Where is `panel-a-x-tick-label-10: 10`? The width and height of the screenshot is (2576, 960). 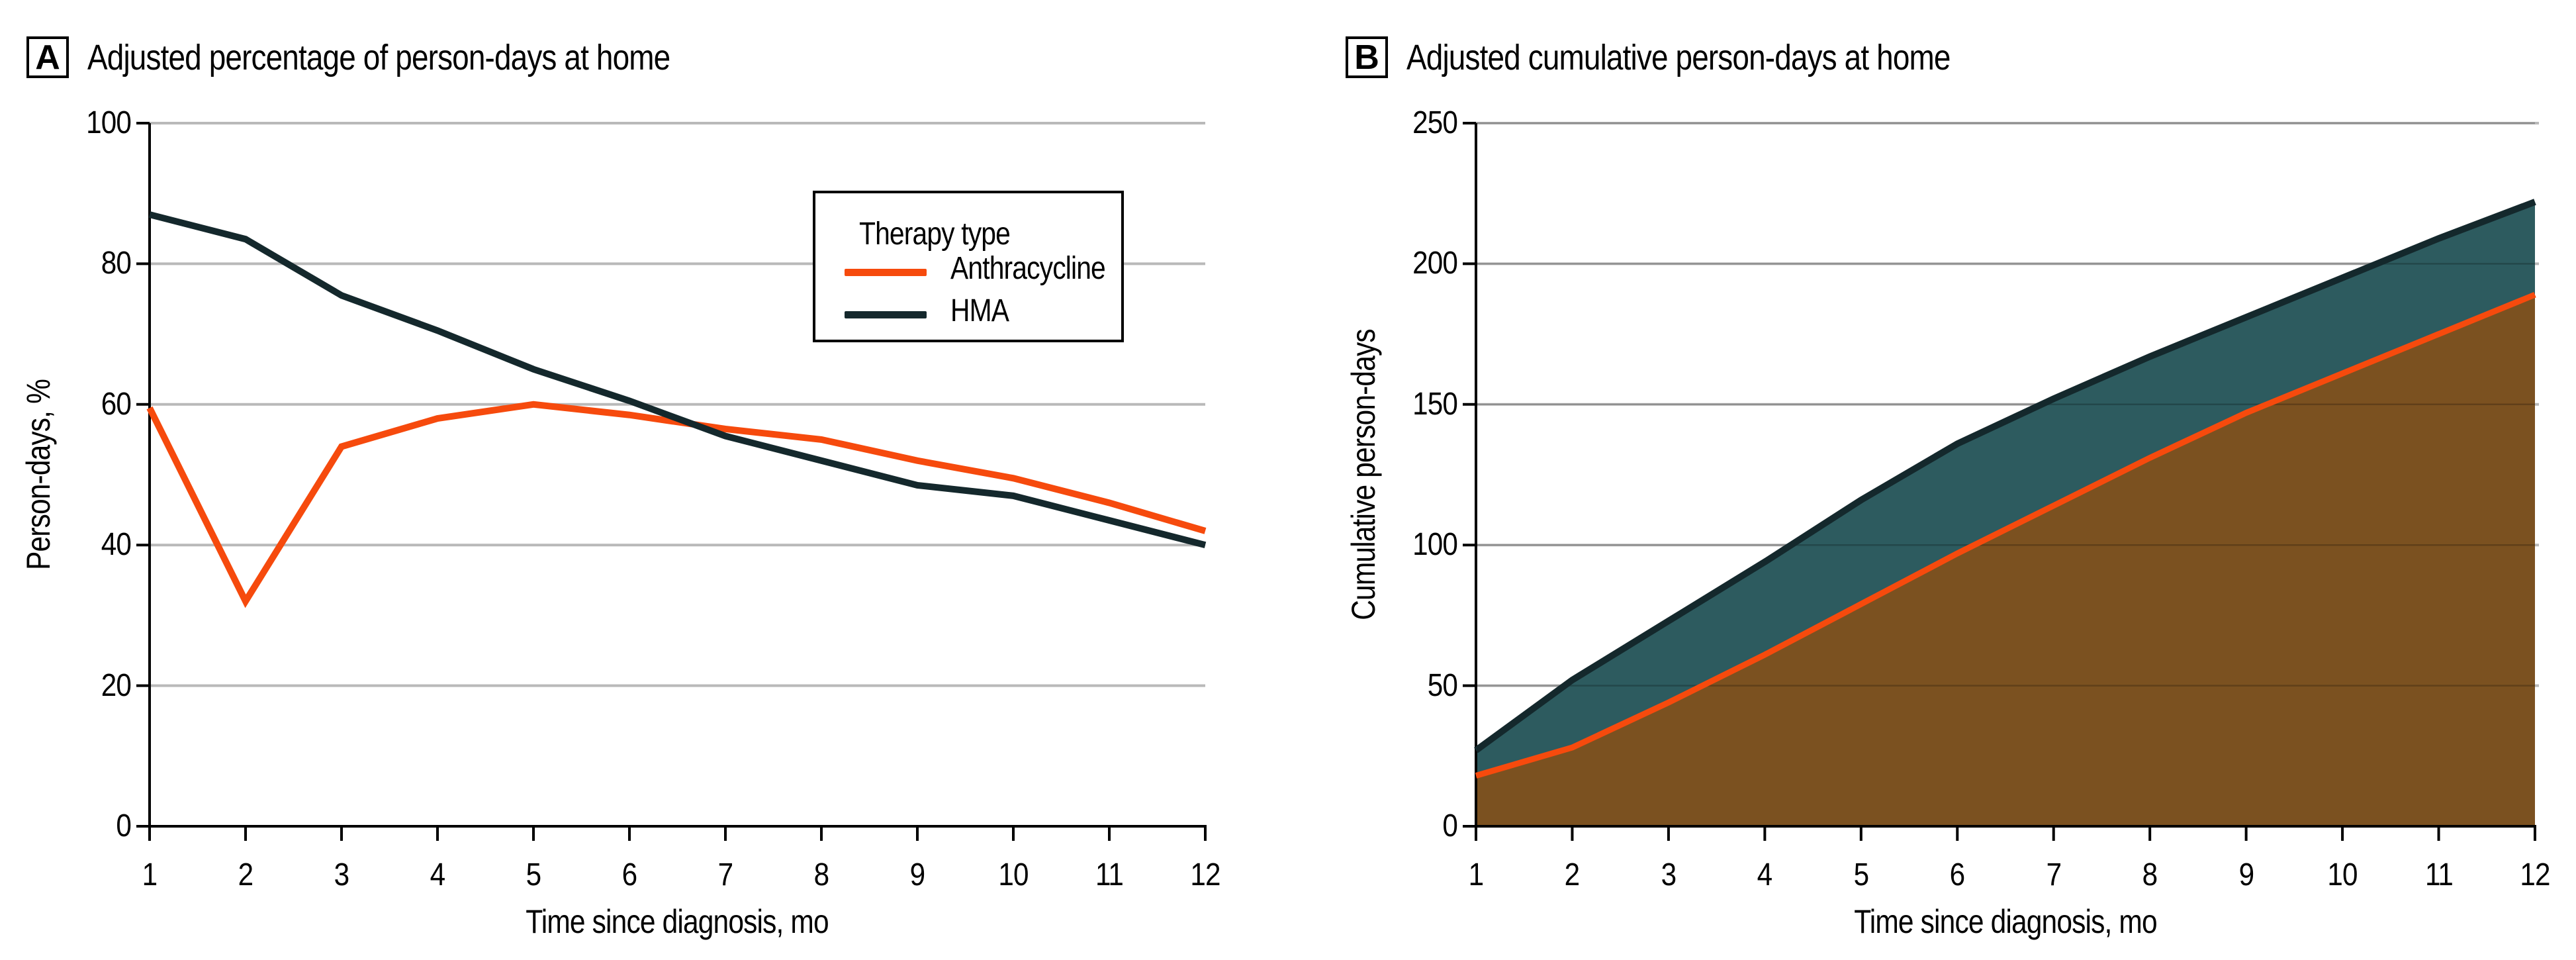 panel-a-x-tick-label-10: 10 is located at coordinates (1014, 874).